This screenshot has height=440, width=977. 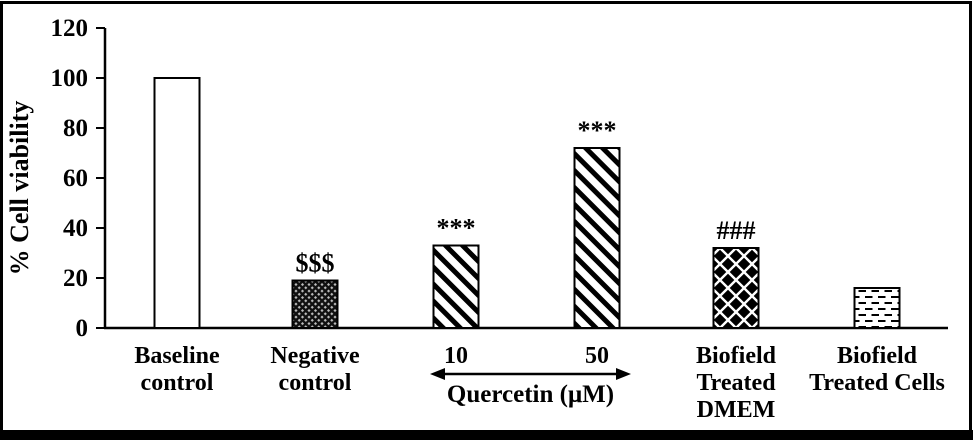 I want to click on category-label-negative-control: control, so click(x=315, y=383).